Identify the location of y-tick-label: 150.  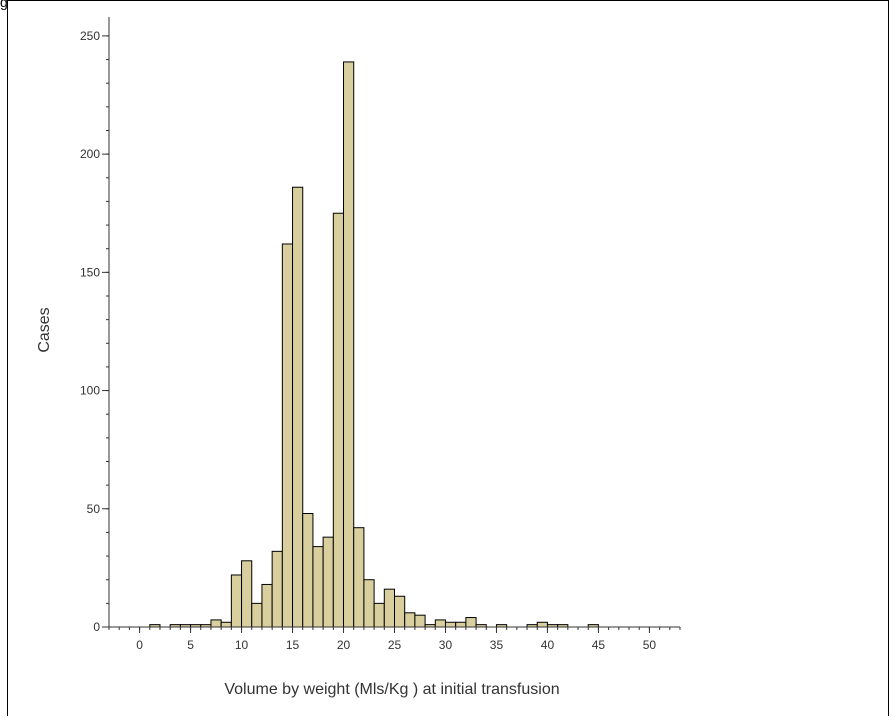
(90, 272).